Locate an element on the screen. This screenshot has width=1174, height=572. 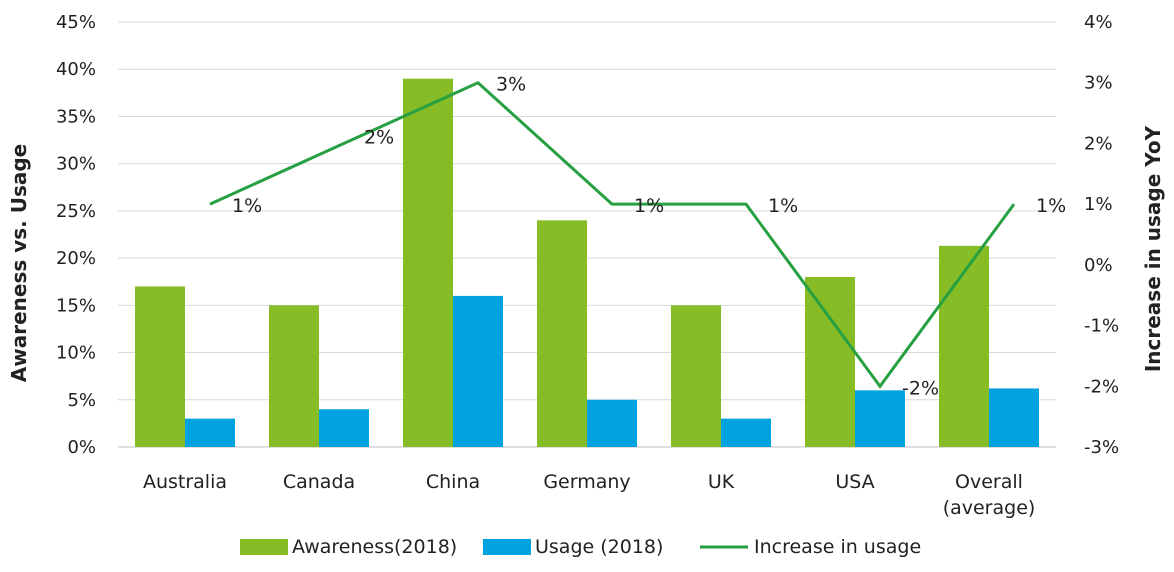
right-tick-label: 1% is located at coordinates (1098, 204).